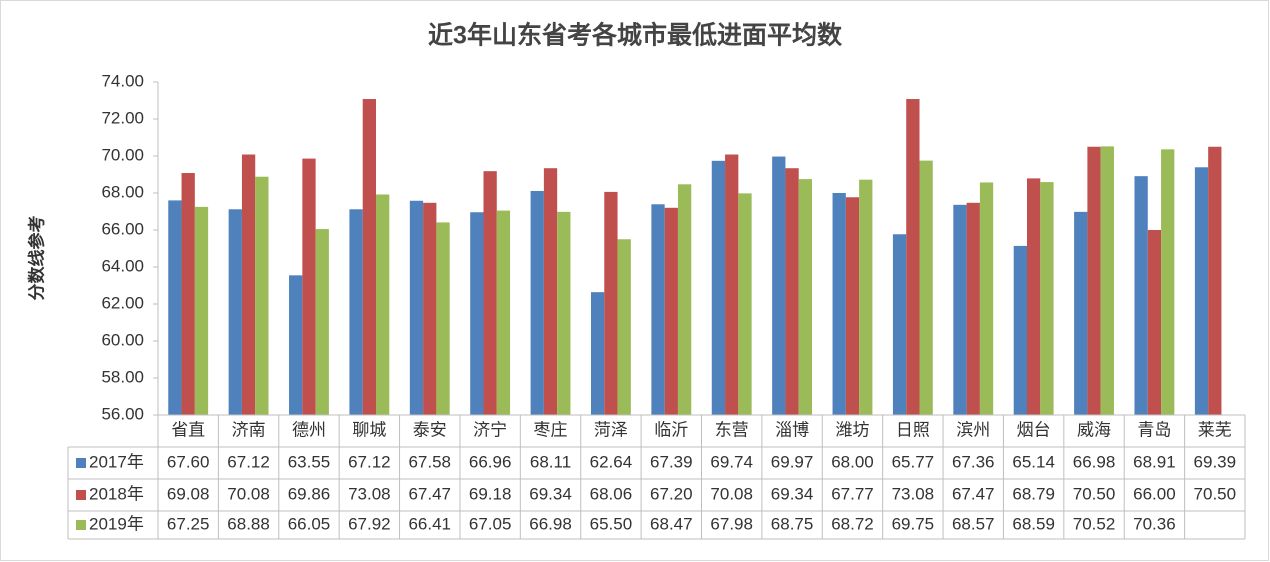 Image resolution: width=1270 pixels, height=562 pixels. I want to click on x-tick-label: 省直, so click(188, 429).